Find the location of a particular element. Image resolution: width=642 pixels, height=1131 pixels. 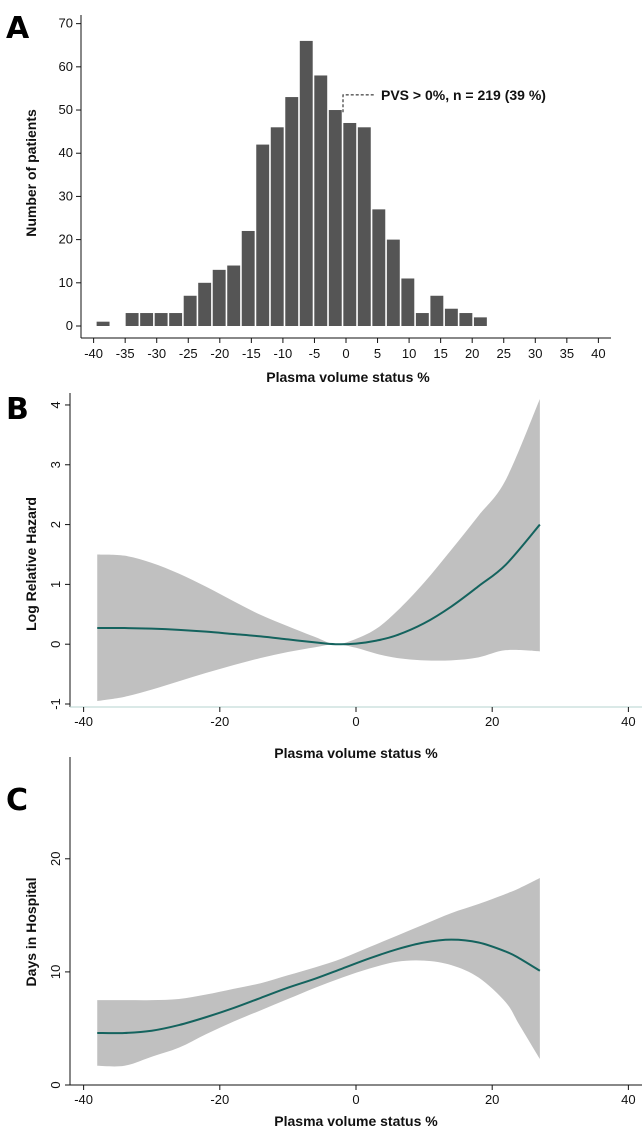

y-tick-label: 3 is located at coordinates (55, 464).